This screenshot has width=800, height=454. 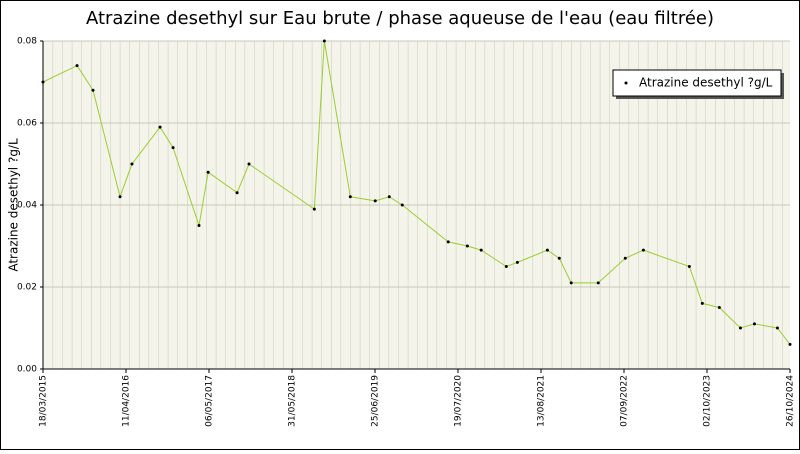 I want to click on legend-marker, so click(x=626, y=83).